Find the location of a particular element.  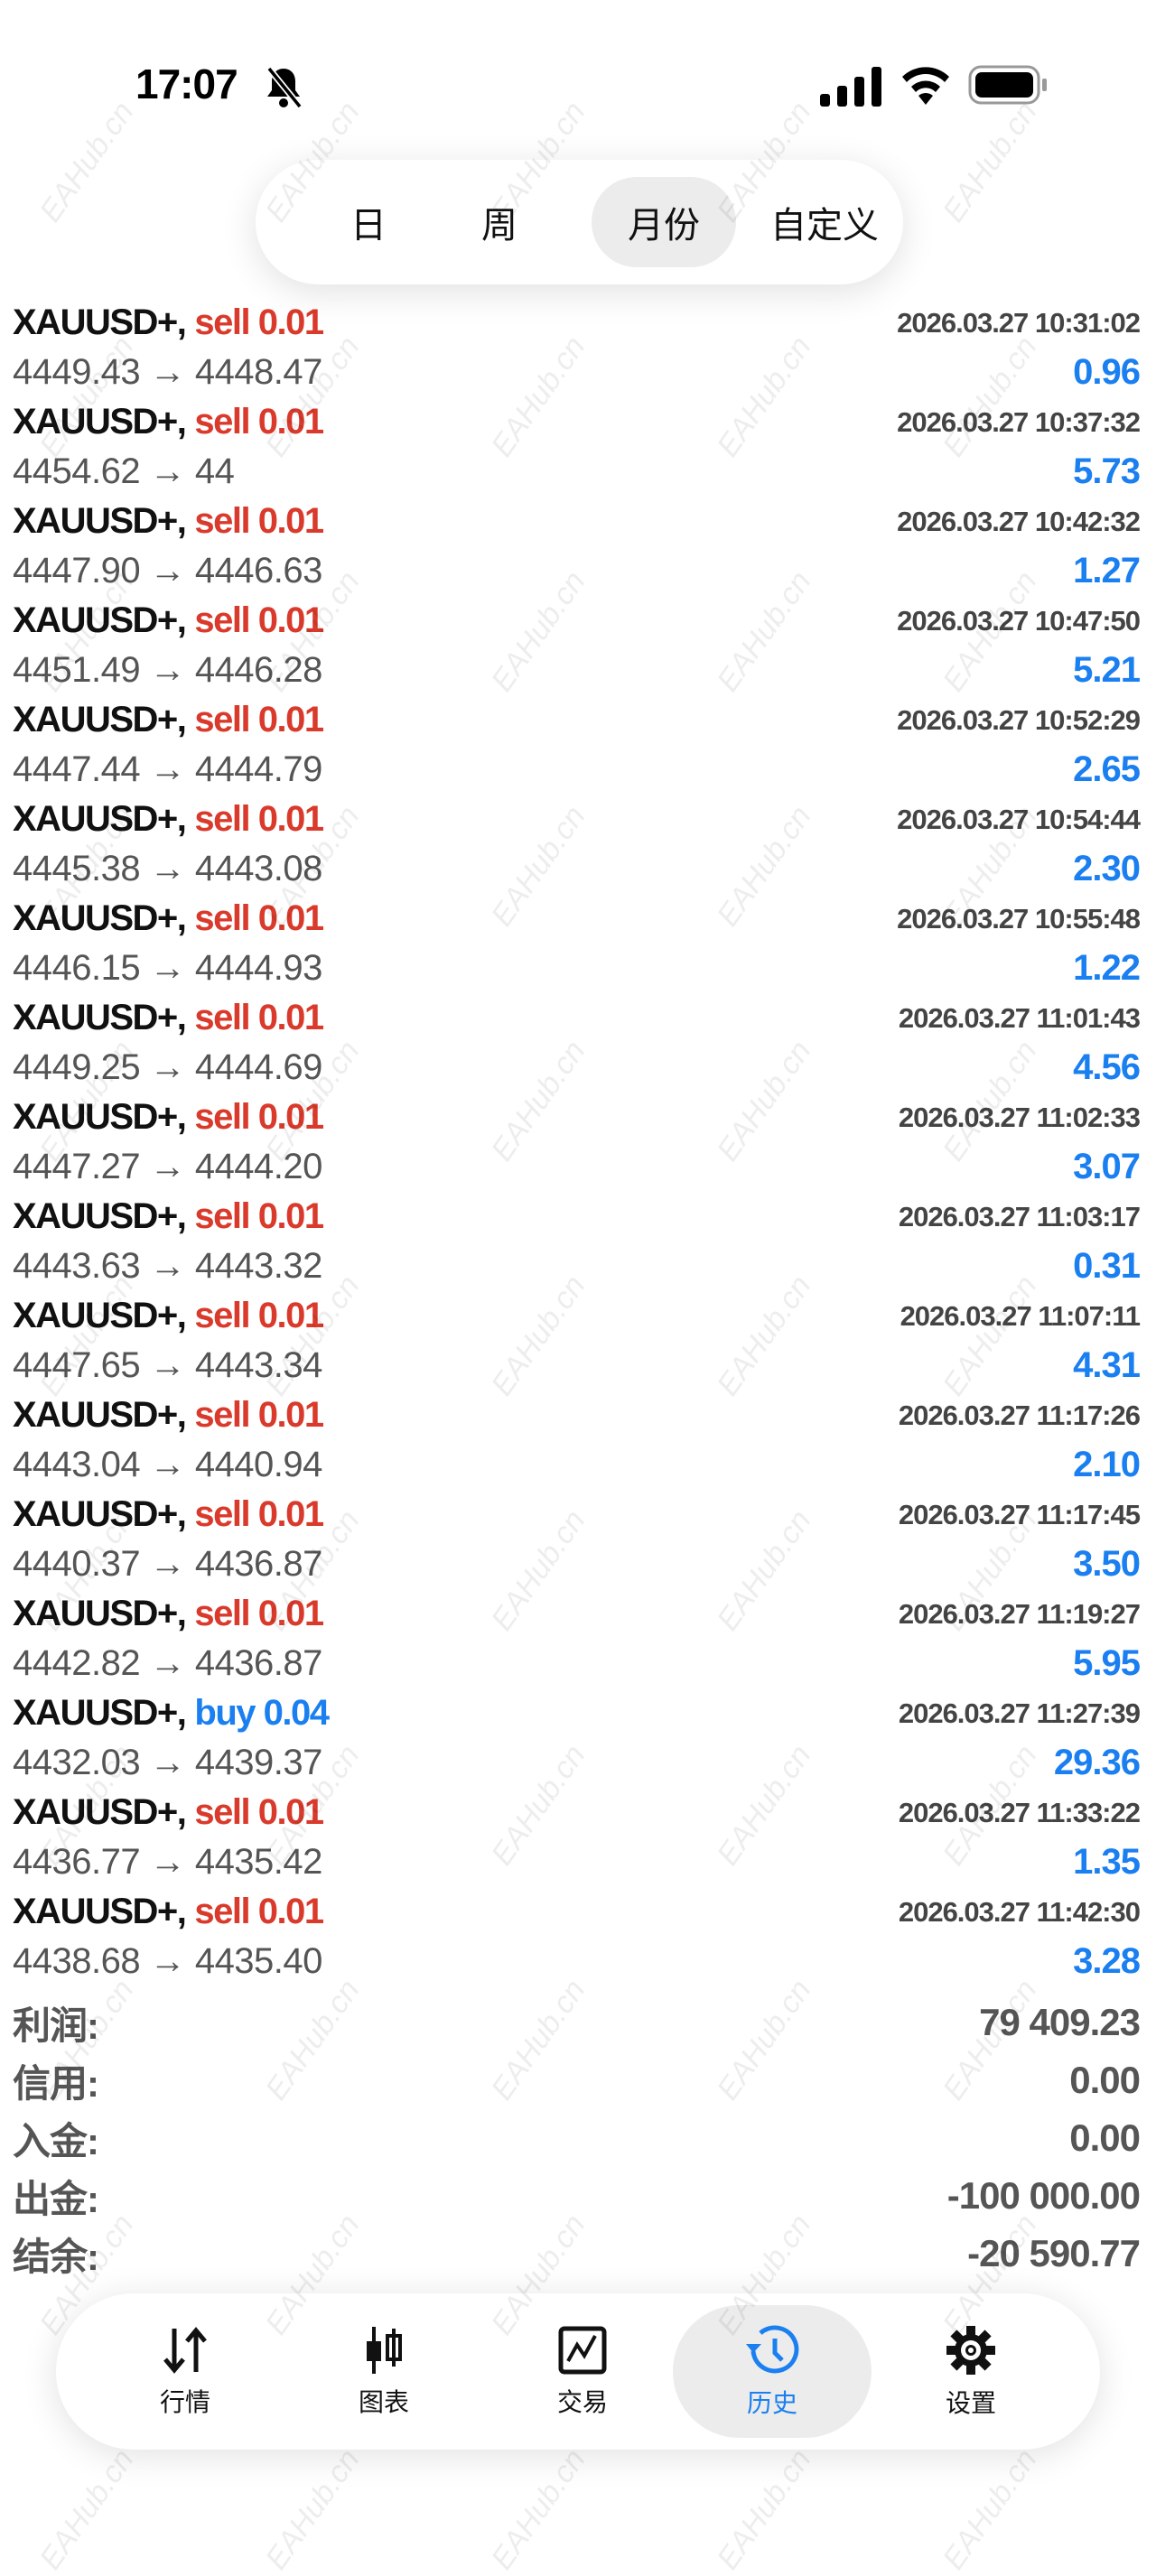

nav-label: 图表 is located at coordinates (383, 2401).